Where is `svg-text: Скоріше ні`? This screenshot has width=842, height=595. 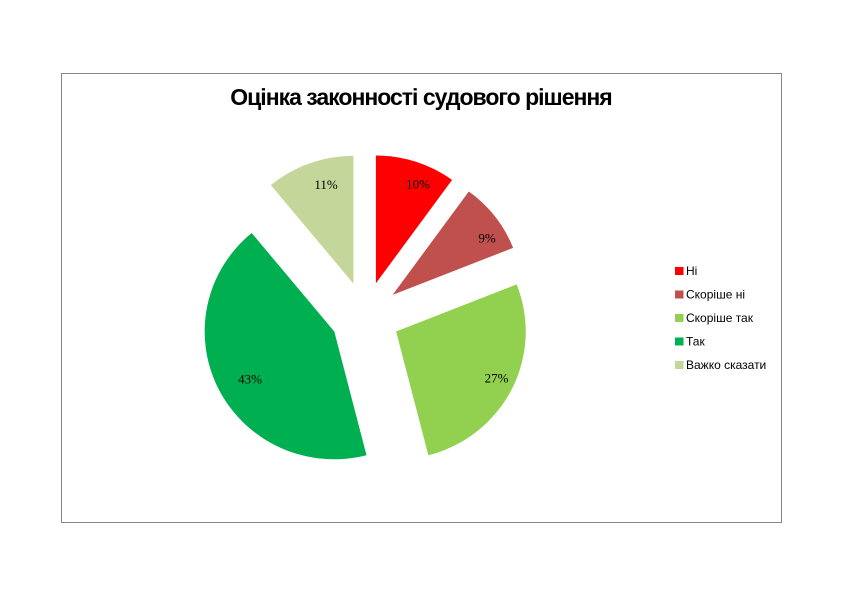 svg-text: Скоріше ні is located at coordinates (715, 295).